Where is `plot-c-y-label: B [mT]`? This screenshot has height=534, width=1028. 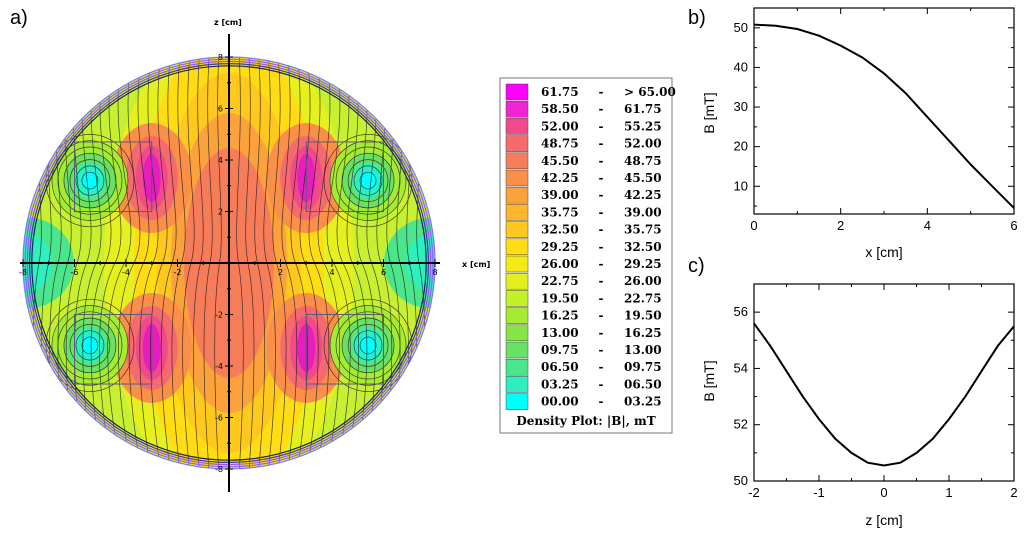 plot-c-y-label: B [mT] is located at coordinates (709, 380).